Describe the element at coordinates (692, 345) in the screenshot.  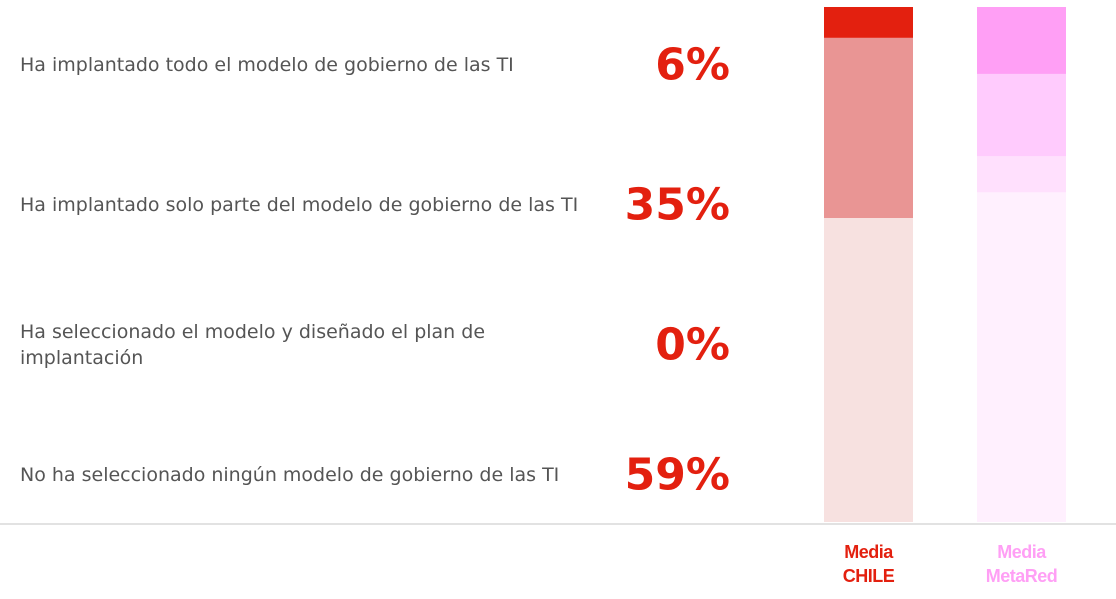
I see `value-label: 0%` at that location.